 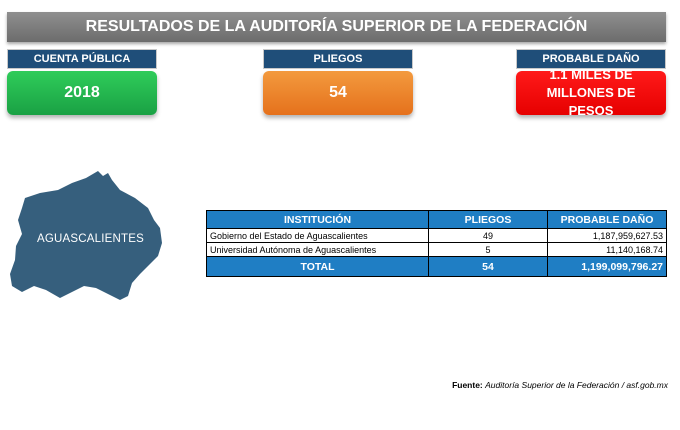 I want to click on source-label: Fuente:, so click(x=467, y=385).